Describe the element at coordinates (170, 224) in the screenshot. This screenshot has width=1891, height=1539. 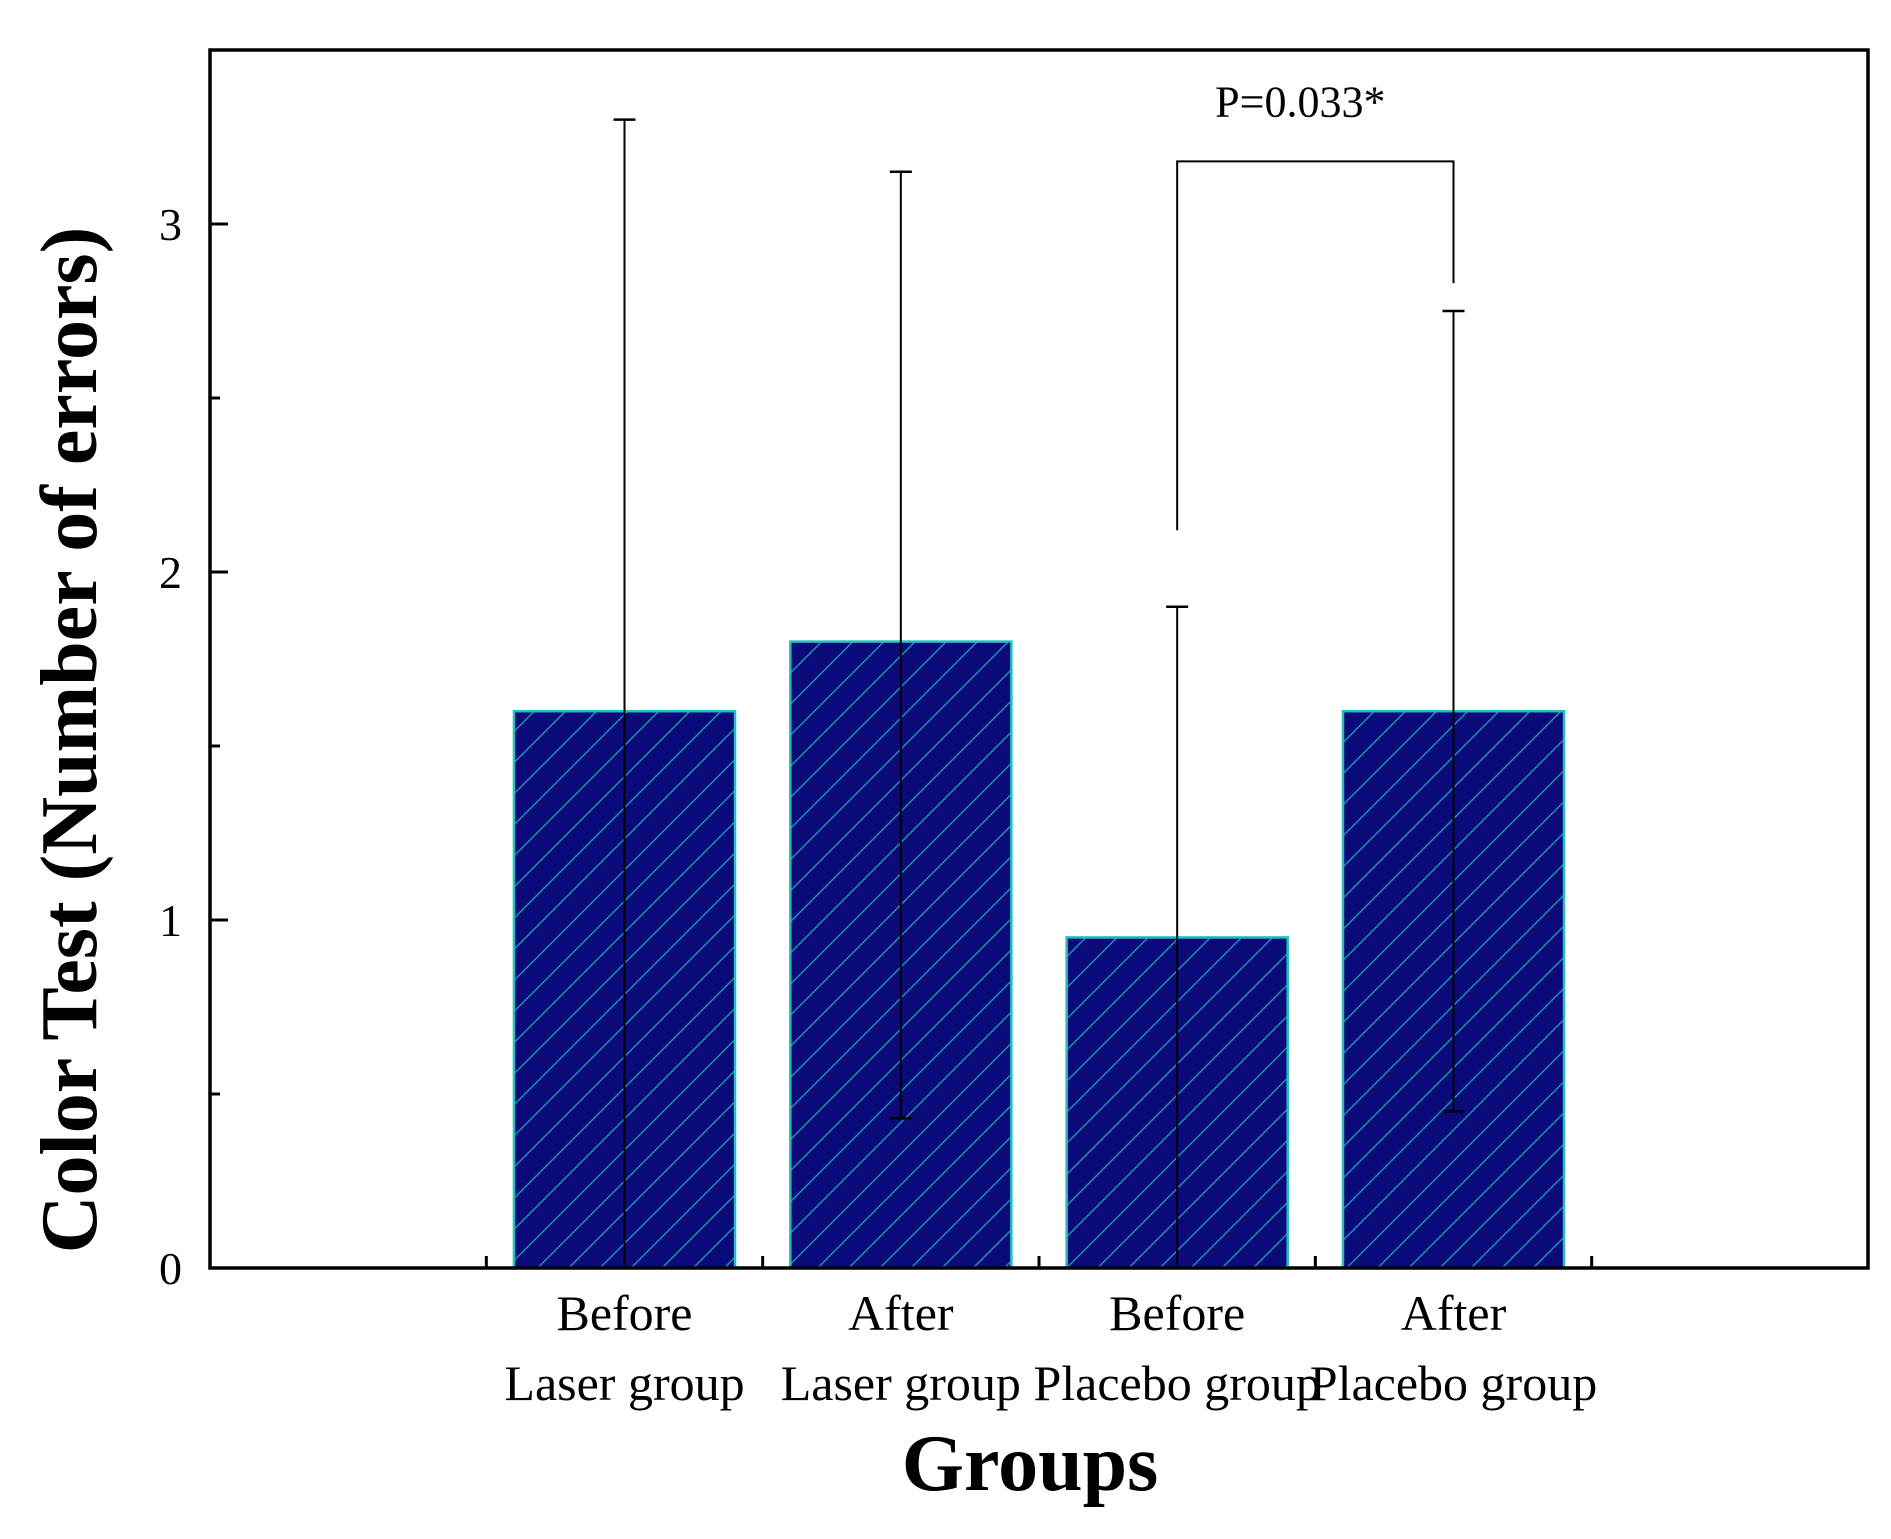
I see `y-tick-label: 3` at that location.